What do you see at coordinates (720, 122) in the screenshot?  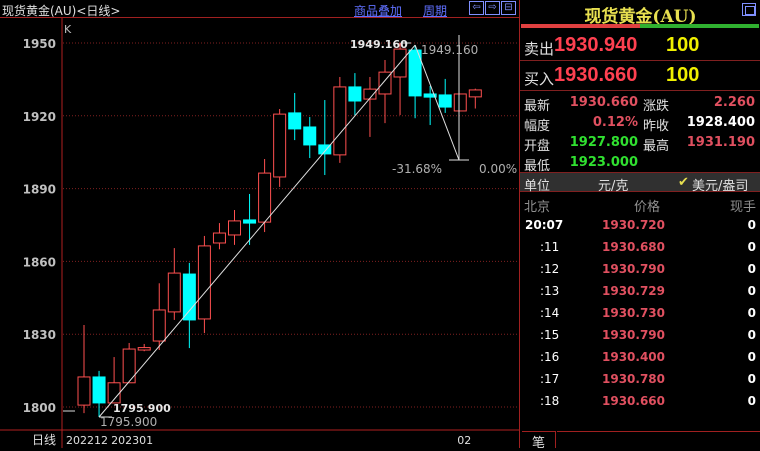 I see `stat-value: 1928.400` at bounding box center [720, 122].